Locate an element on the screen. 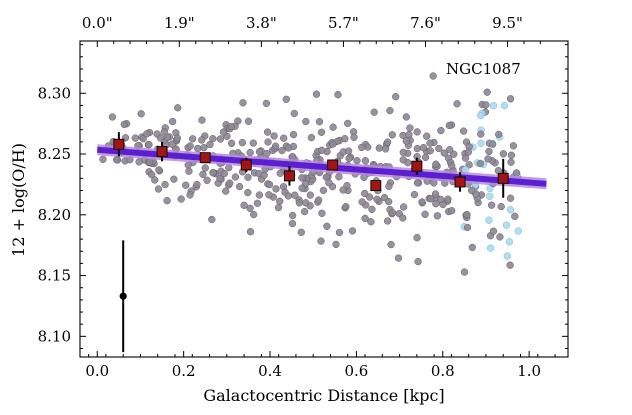 This screenshot has width=632, height=415. typical-error-point is located at coordinates (123, 296).